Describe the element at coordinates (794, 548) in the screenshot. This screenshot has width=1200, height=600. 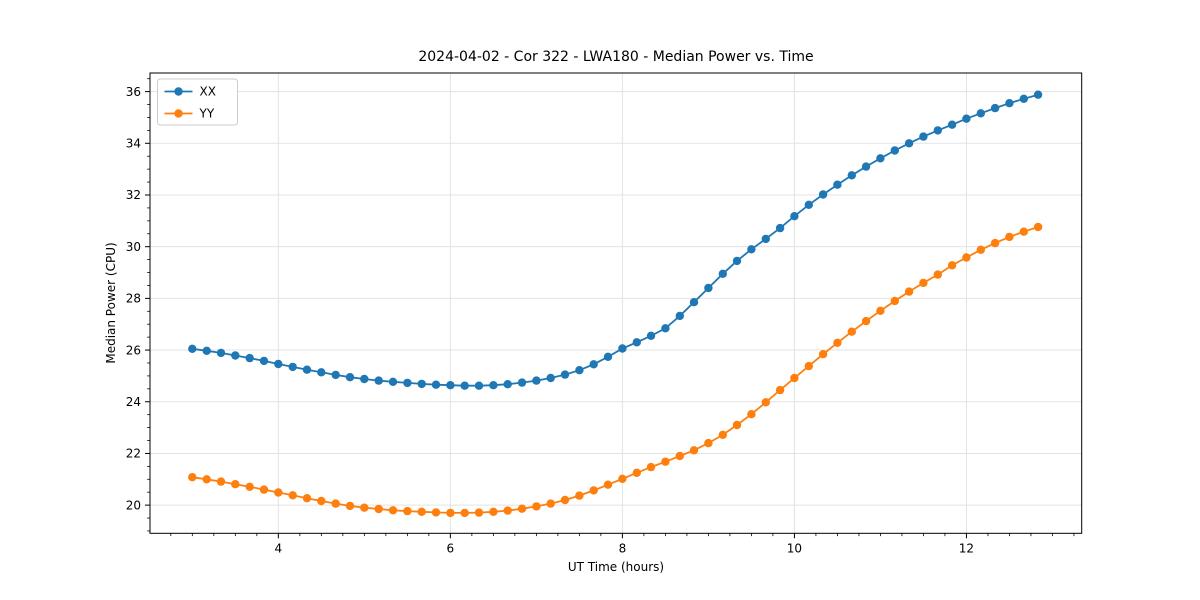
I see `x-tick-label: 10` at that location.